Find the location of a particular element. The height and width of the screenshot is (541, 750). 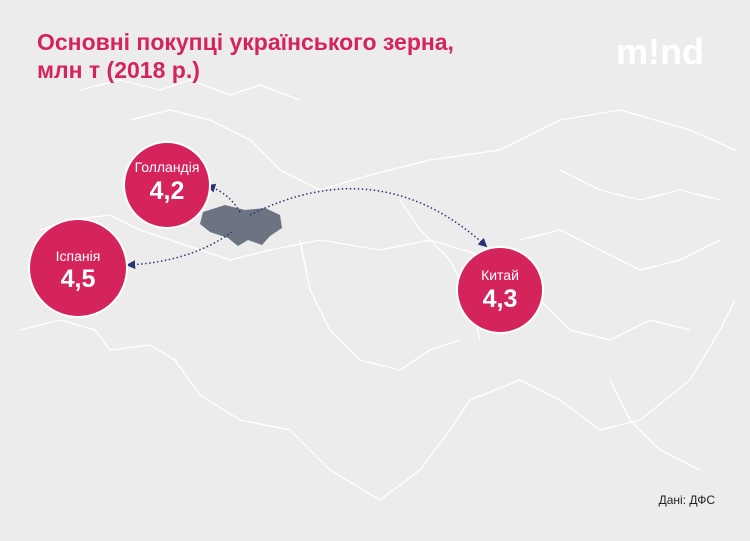

value-label: 4,2 is located at coordinates (167, 191).